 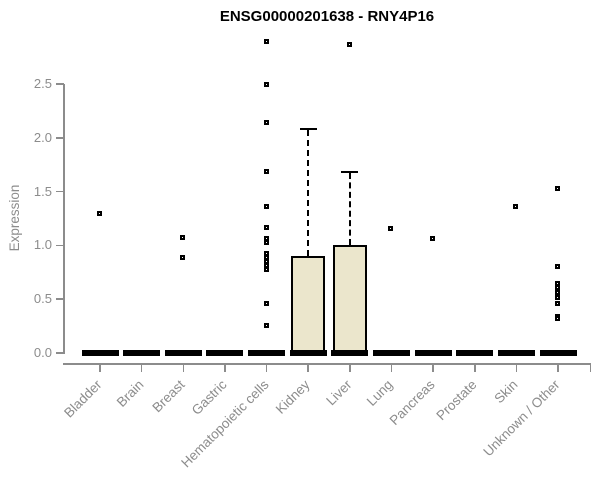 I want to click on y-tick-label: 2.0, so click(x=42, y=137).